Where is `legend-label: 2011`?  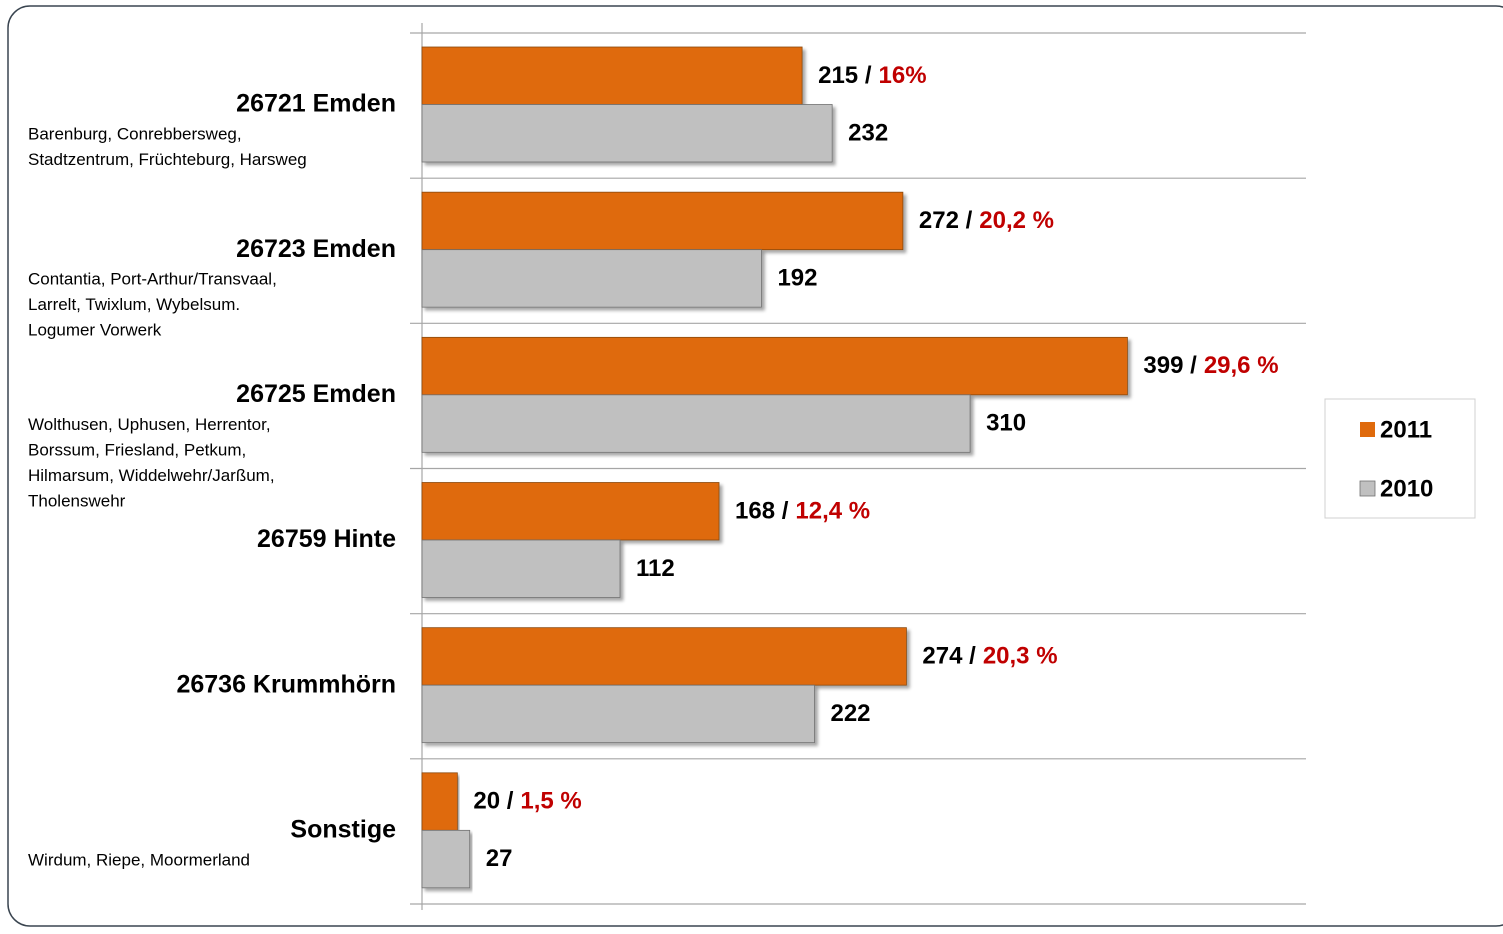
legend-label: 2011 is located at coordinates (1406, 429).